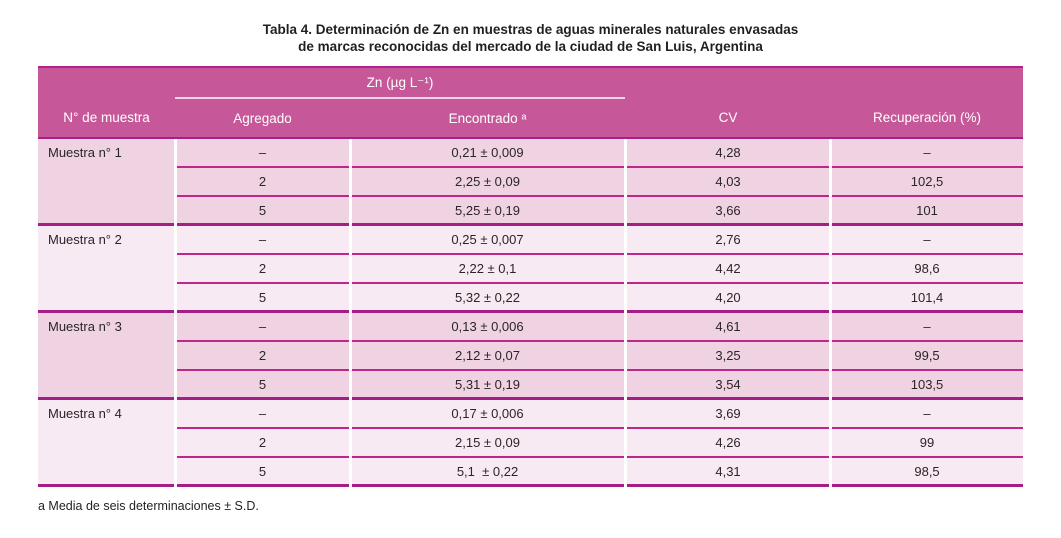 This screenshot has height=538, width=1061. Describe the element at coordinates (927, 118) in the screenshot. I see `column-header-recuperacion: Recuperación (%)` at that location.